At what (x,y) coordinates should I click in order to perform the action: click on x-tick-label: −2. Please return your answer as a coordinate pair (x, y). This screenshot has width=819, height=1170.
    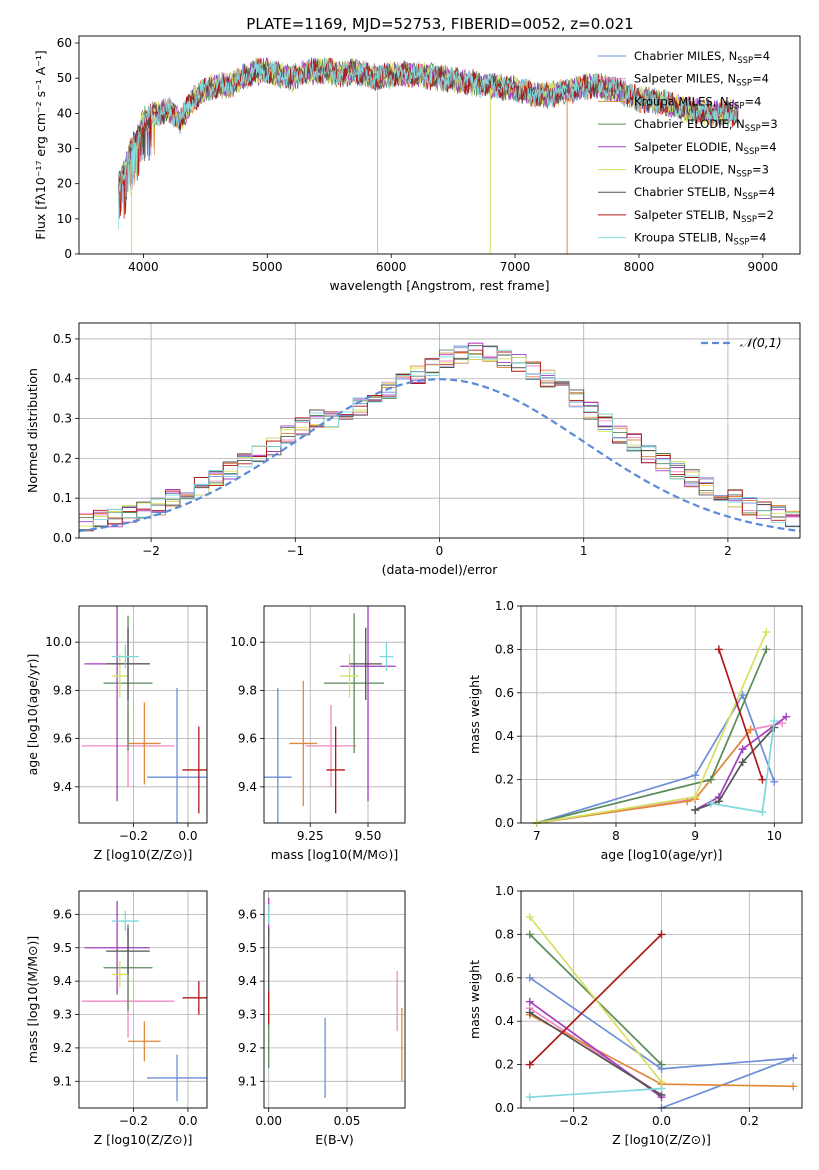
    Looking at the image, I should click on (151, 551).